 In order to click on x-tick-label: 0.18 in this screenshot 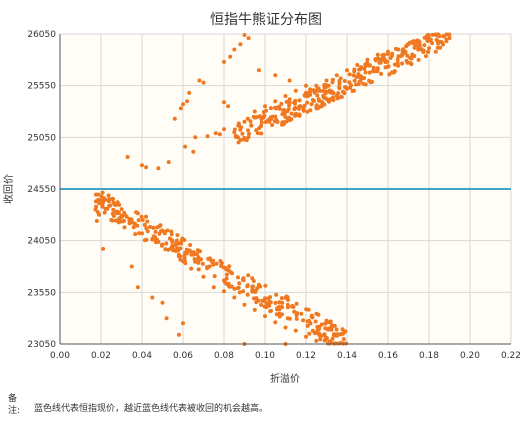, I will do `click(429, 356)`.